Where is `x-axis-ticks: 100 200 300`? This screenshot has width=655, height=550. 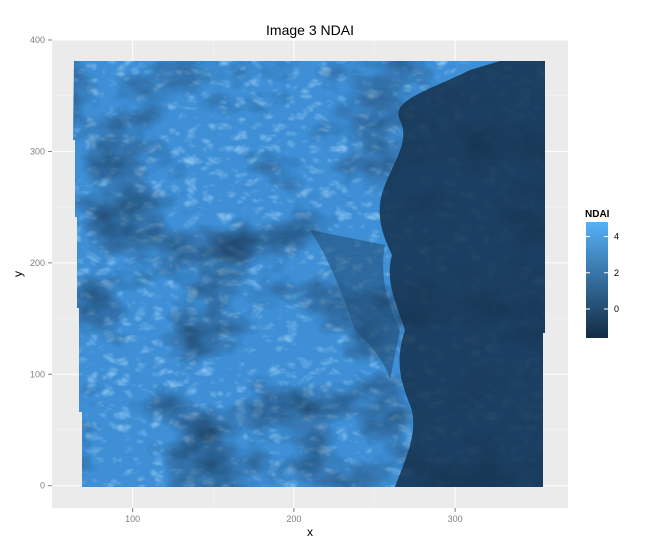
x-axis-ticks: 100 200 300 is located at coordinates (294, 516).